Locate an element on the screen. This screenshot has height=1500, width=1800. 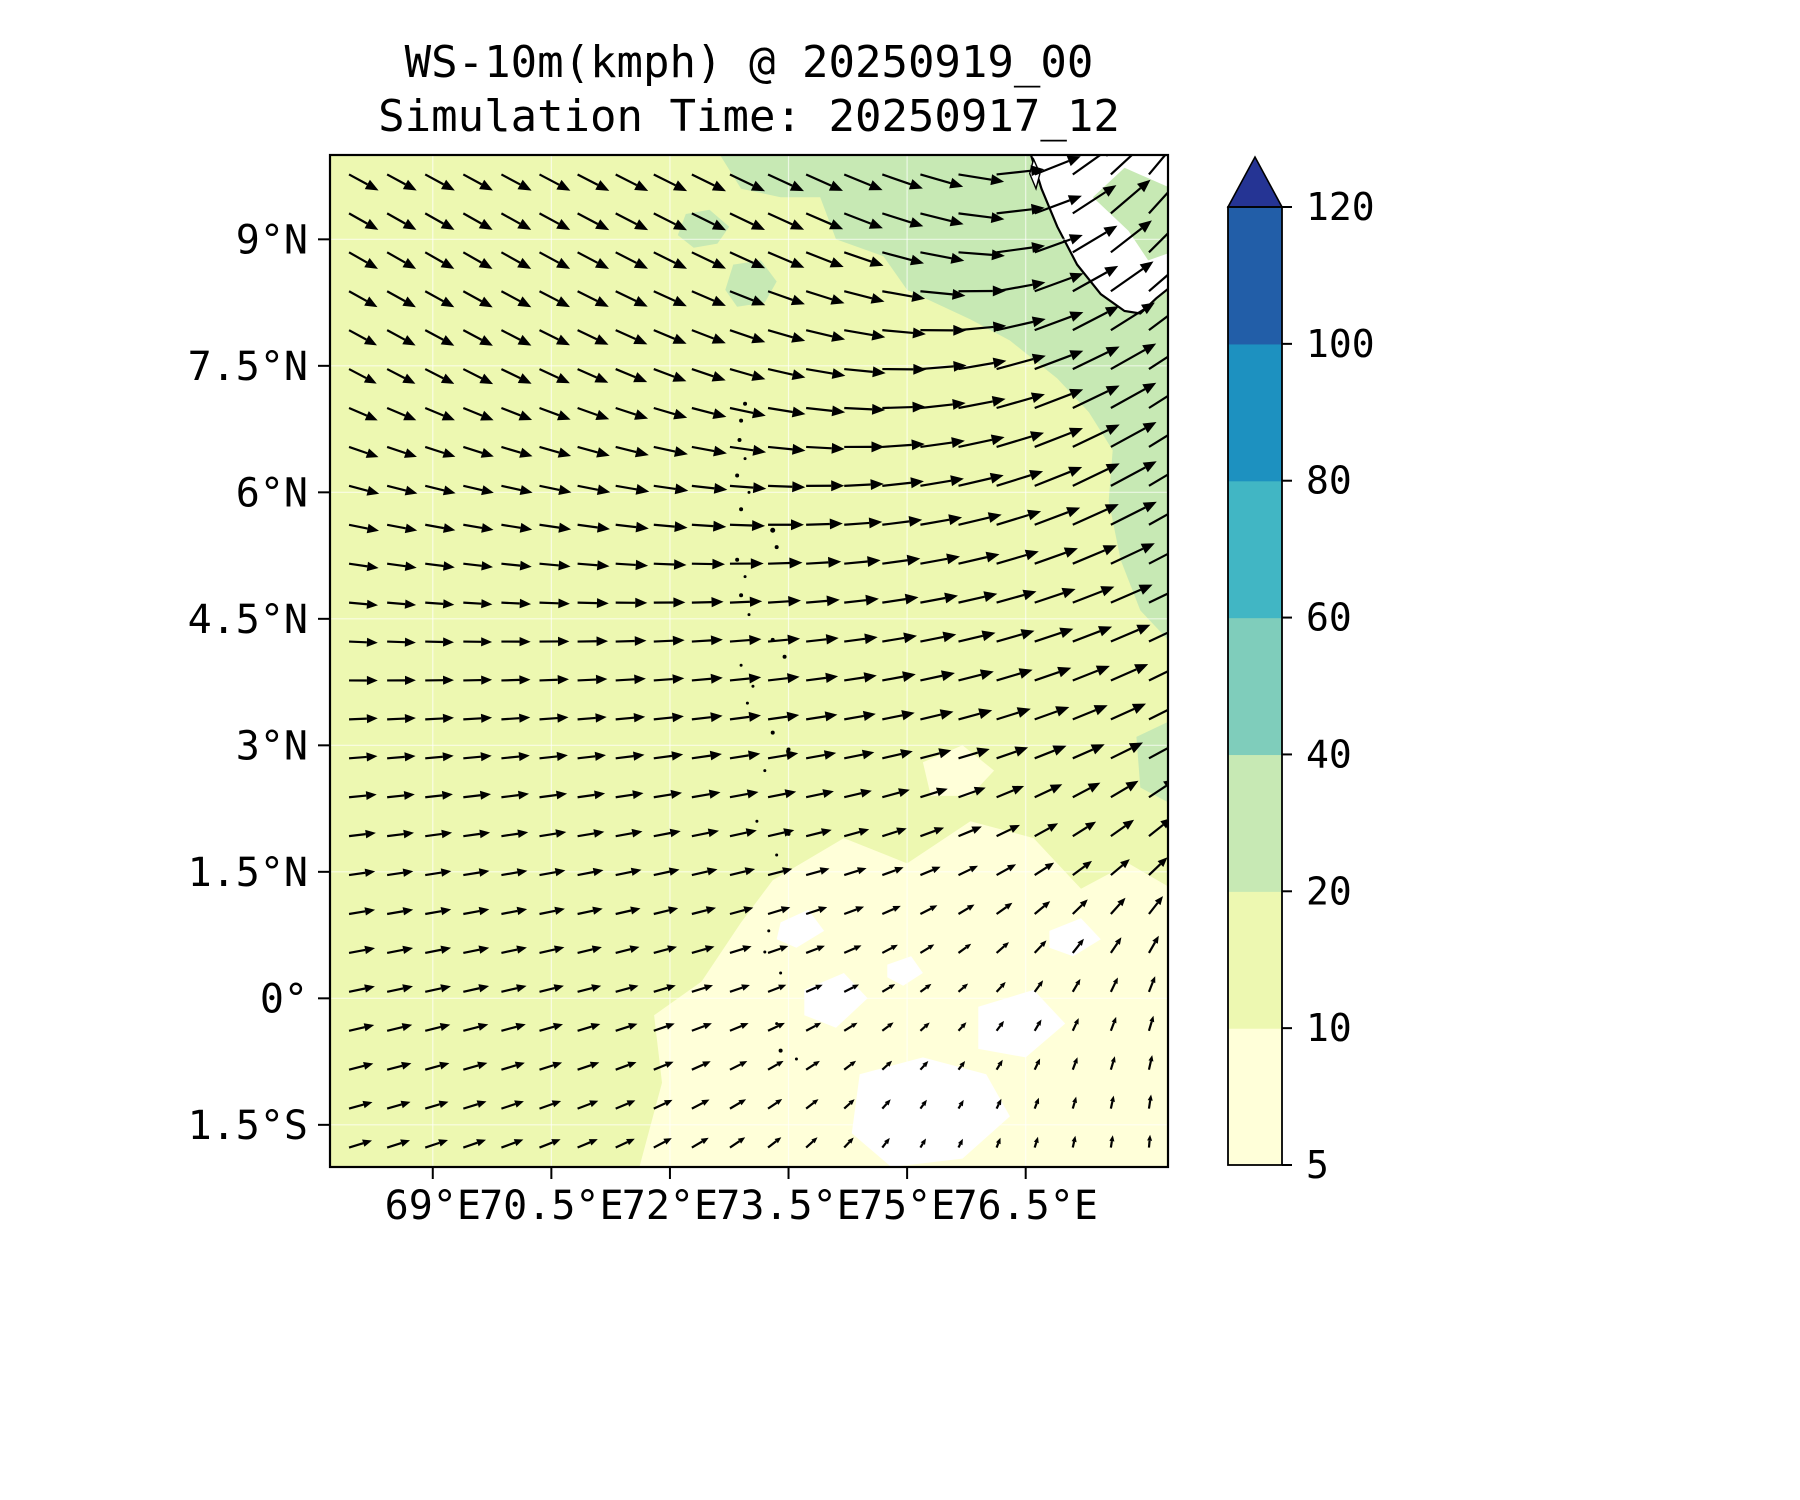
y-tick-label: 0° is located at coordinates (284, 999).